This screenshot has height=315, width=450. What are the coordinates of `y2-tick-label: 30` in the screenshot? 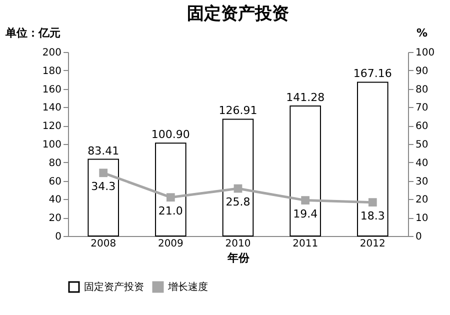 It's located at (422, 182).